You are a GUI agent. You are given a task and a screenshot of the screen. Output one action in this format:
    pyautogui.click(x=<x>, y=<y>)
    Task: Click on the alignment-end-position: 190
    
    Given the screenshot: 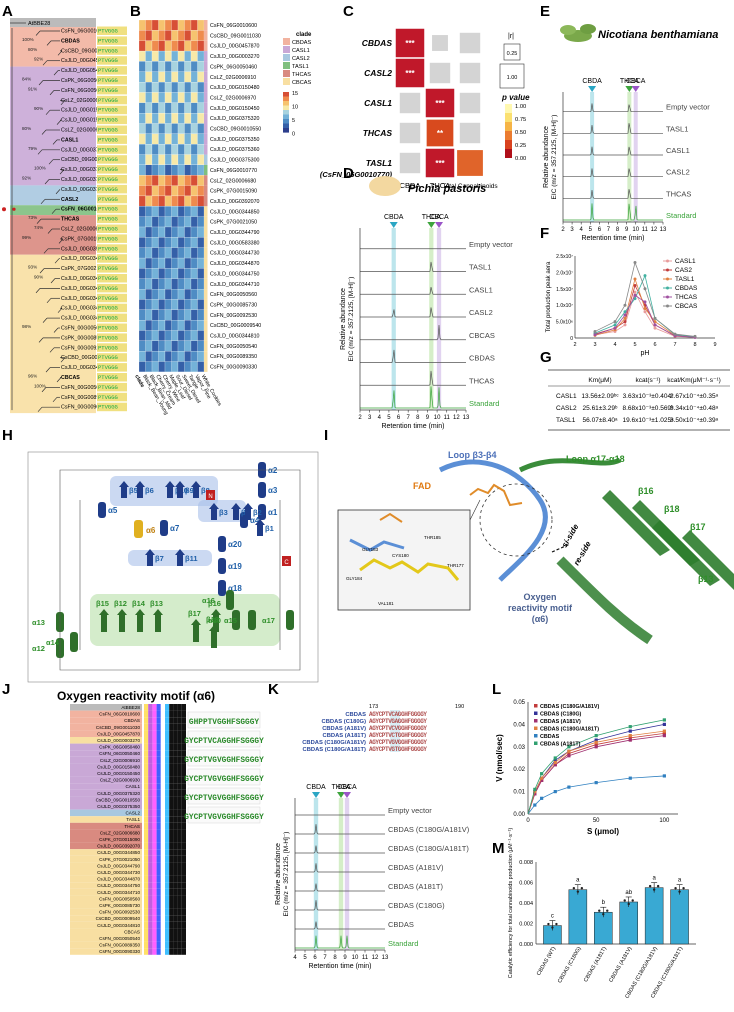 What is the action you would take?
    pyautogui.click(x=459, y=707)
    